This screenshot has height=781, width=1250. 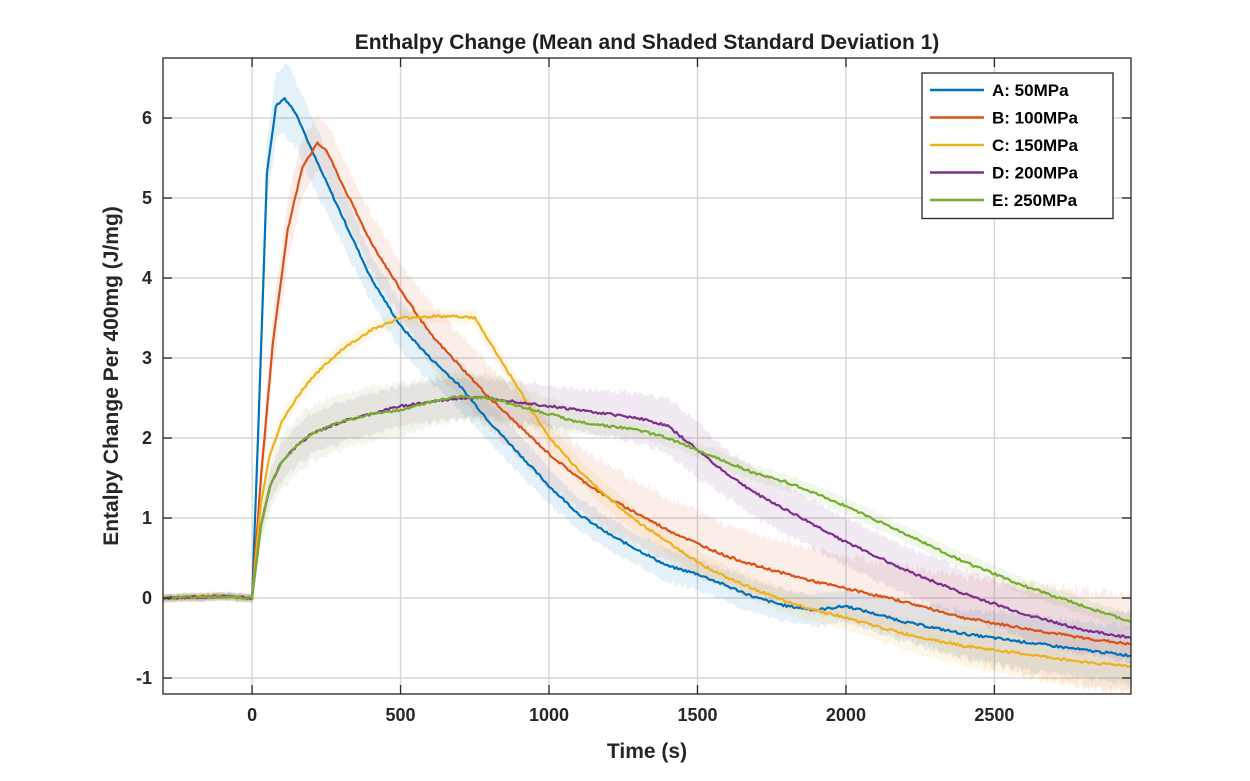 I want to click on y-tick-label-1: 0, so click(x=147, y=598).